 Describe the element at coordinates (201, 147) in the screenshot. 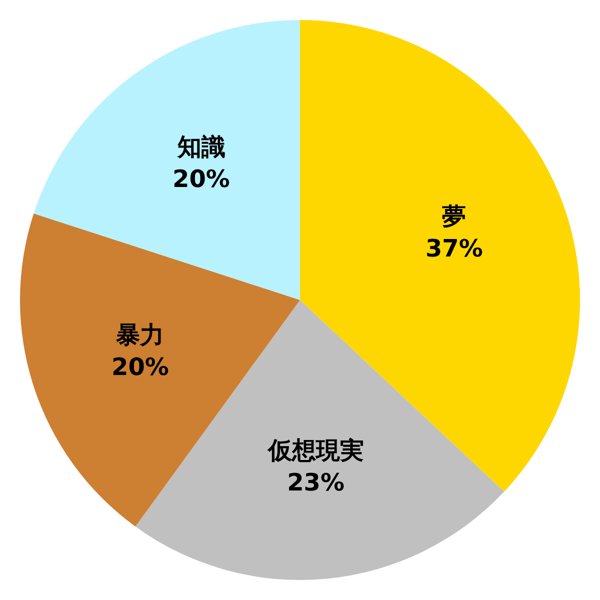

I see `slice-label: 知識` at that location.